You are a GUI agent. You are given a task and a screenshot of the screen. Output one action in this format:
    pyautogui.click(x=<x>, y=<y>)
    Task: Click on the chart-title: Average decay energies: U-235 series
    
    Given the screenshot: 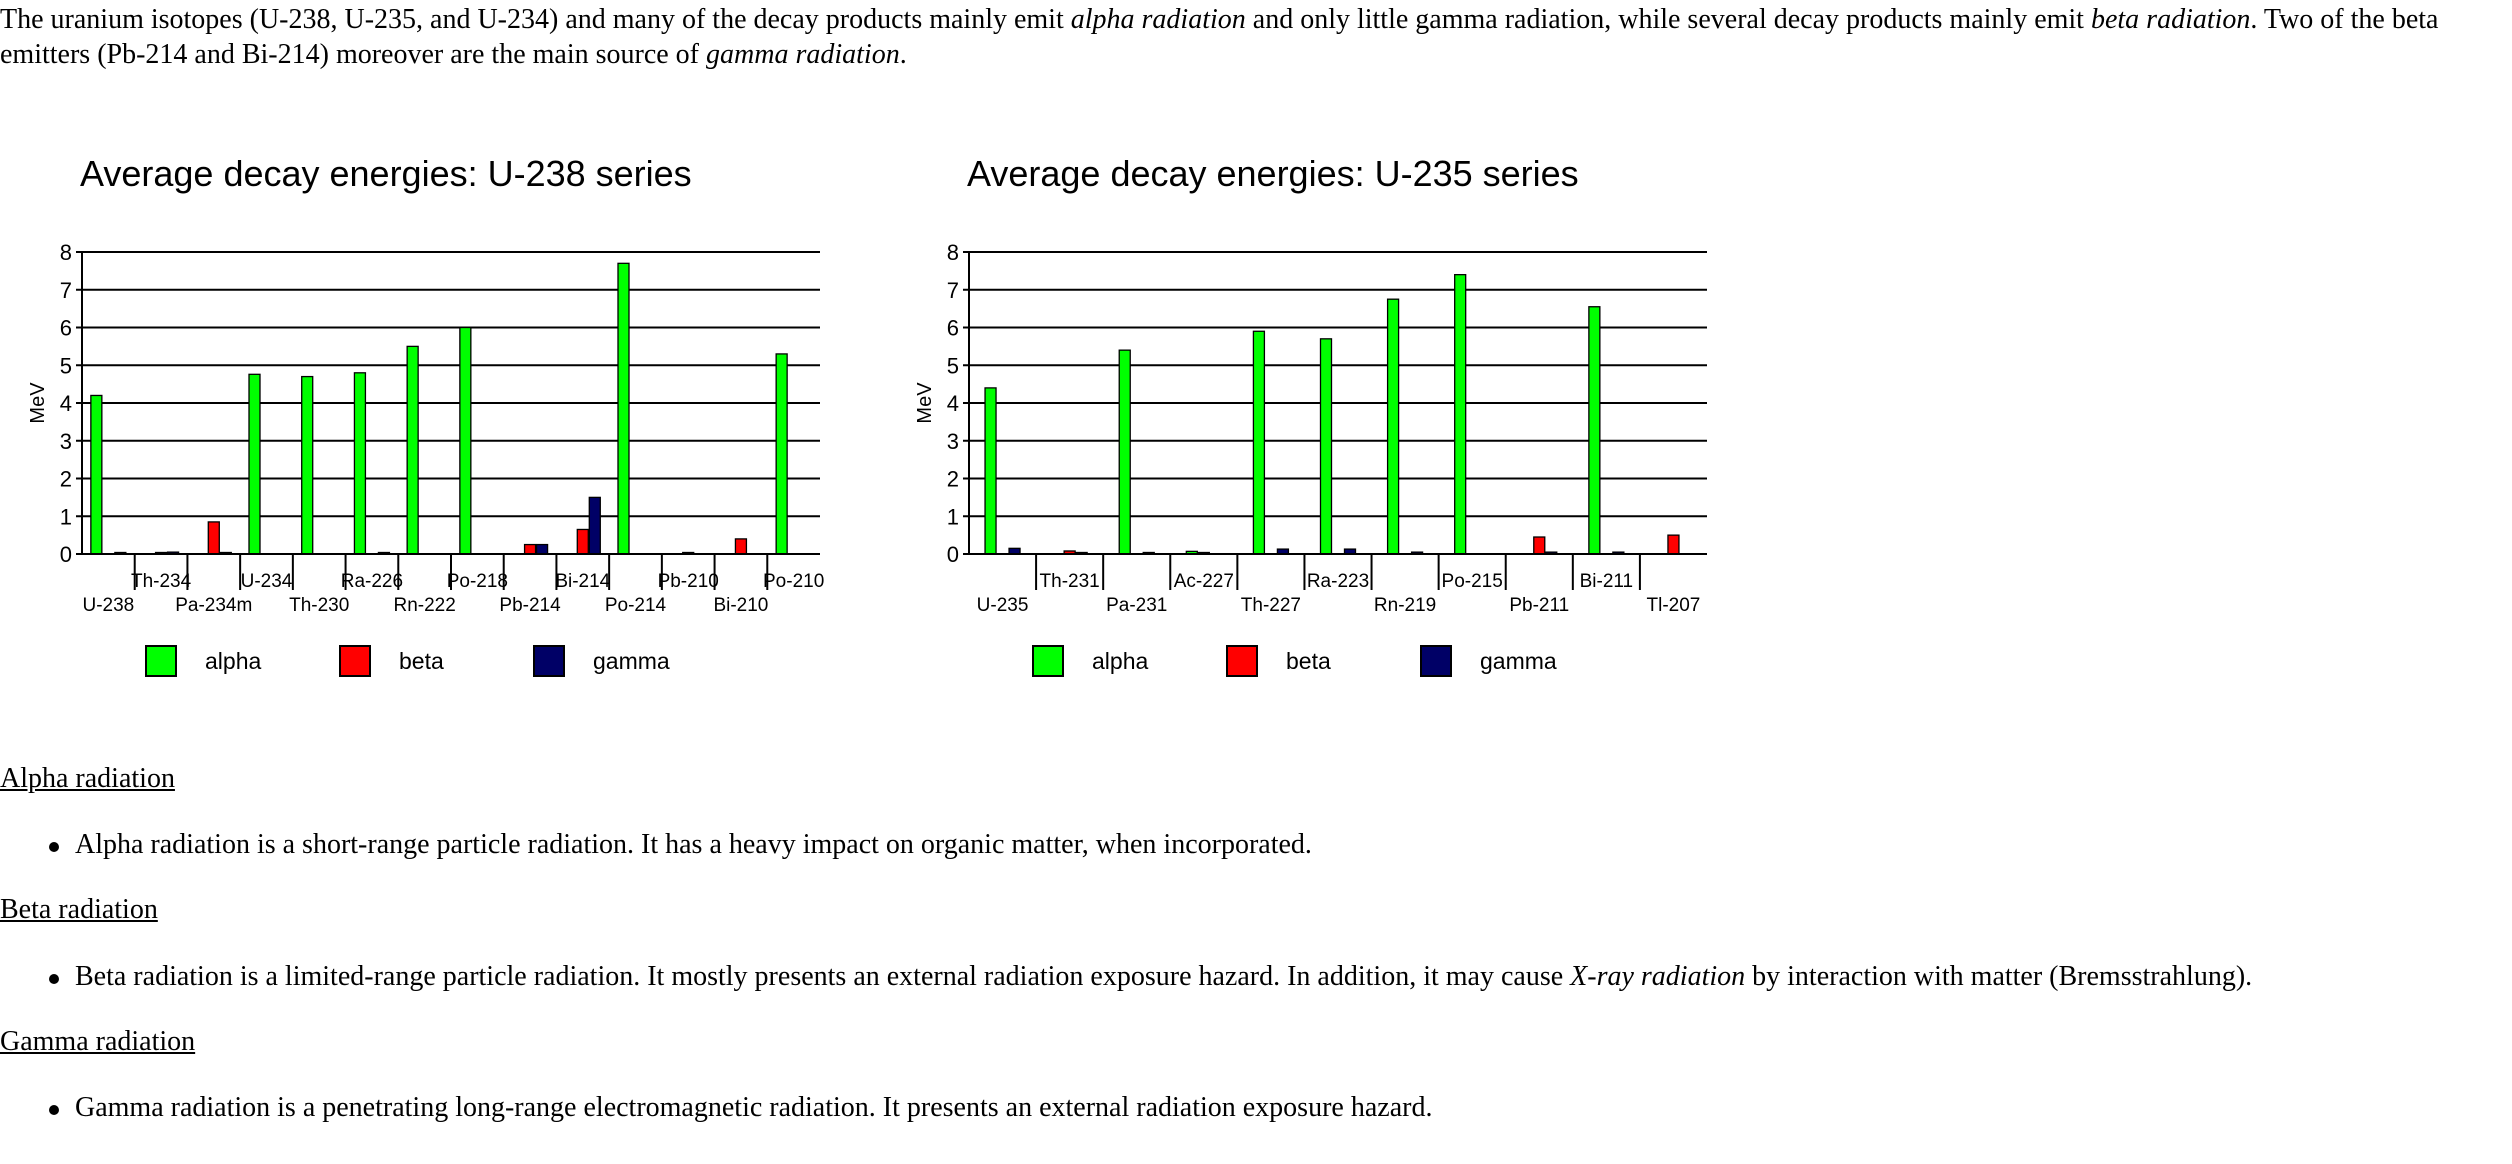 What is the action you would take?
    pyautogui.click(x=1273, y=173)
    